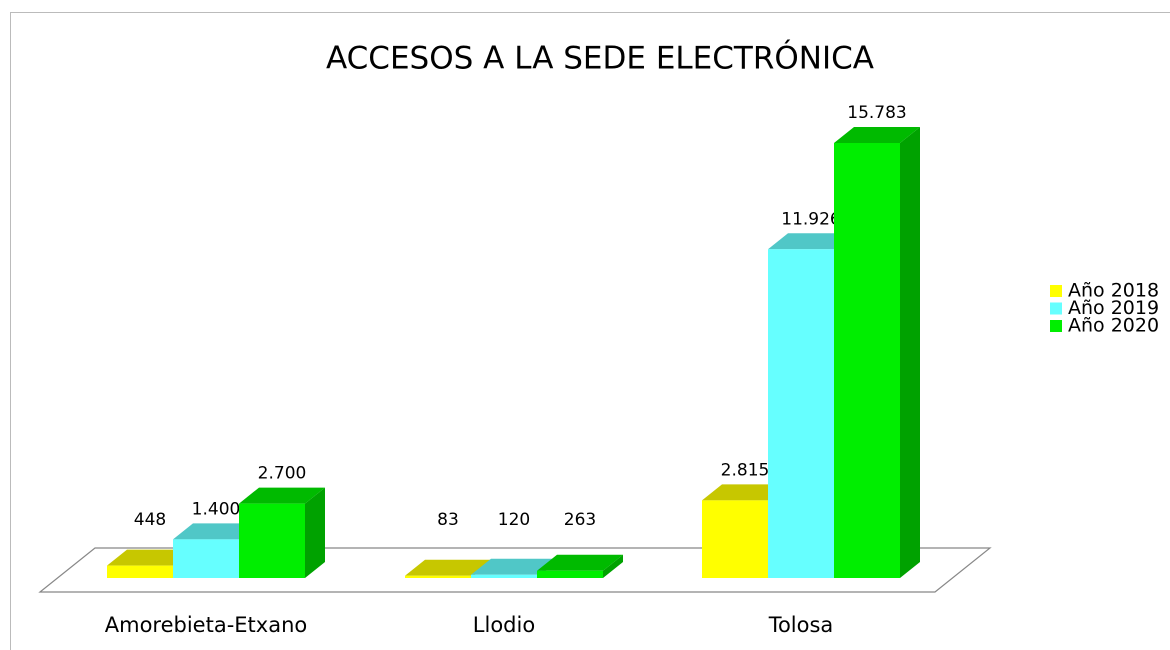 The image size is (1170, 650). What do you see at coordinates (1113, 291) in the screenshot?
I see `legend-label: Año 2018` at bounding box center [1113, 291].